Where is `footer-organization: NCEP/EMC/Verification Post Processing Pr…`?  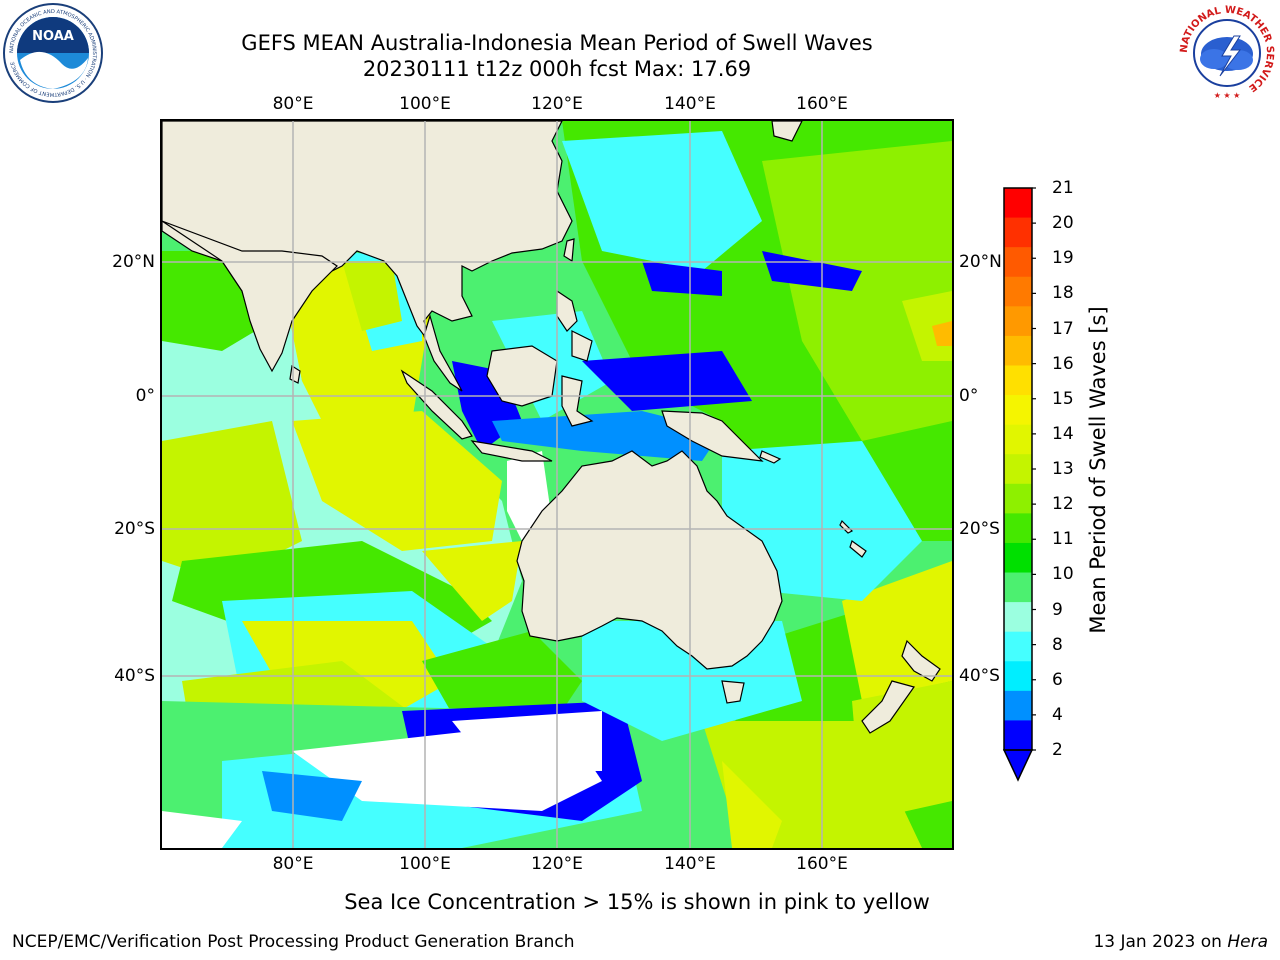 footer-organization: NCEP/EMC/Verification Post Processing Pr… is located at coordinates (293, 942).